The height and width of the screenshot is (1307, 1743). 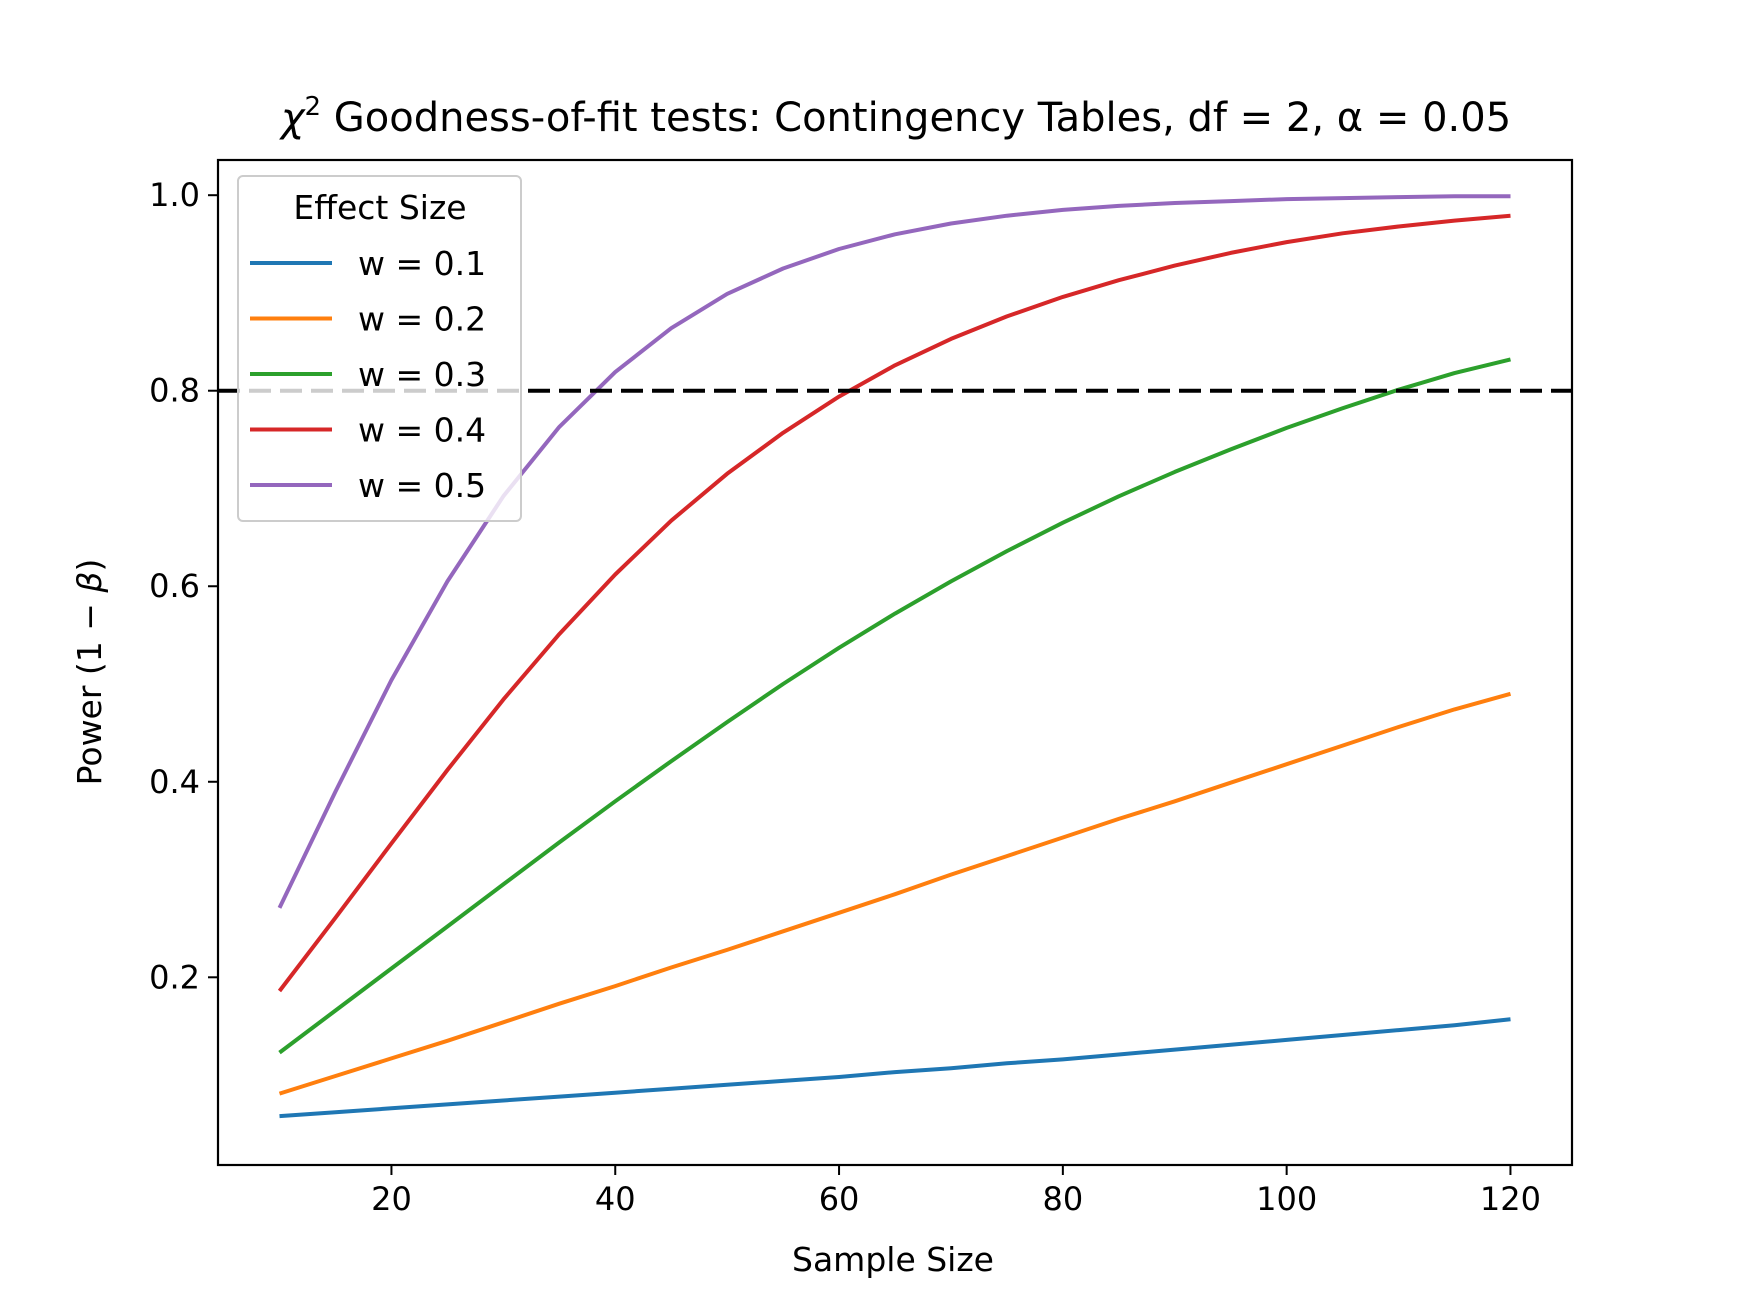 What do you see at coordinates (893, 1259) in the screenshot?
I see `x-axis-label: Sample Size` at bounding box center [893, 1259].